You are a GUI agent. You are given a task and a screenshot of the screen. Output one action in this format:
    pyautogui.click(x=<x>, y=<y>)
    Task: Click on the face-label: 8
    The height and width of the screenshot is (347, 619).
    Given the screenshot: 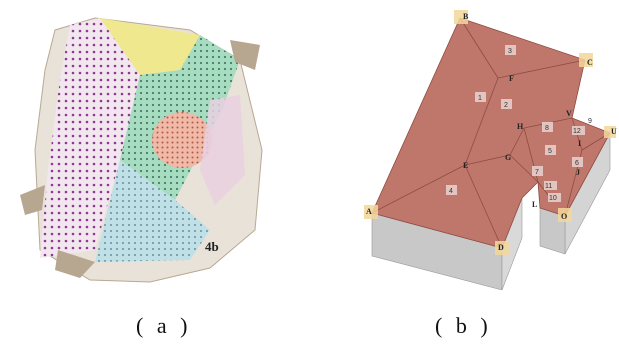 What is the action you would take?
    pyautogui.click(x=547, y=128)
    